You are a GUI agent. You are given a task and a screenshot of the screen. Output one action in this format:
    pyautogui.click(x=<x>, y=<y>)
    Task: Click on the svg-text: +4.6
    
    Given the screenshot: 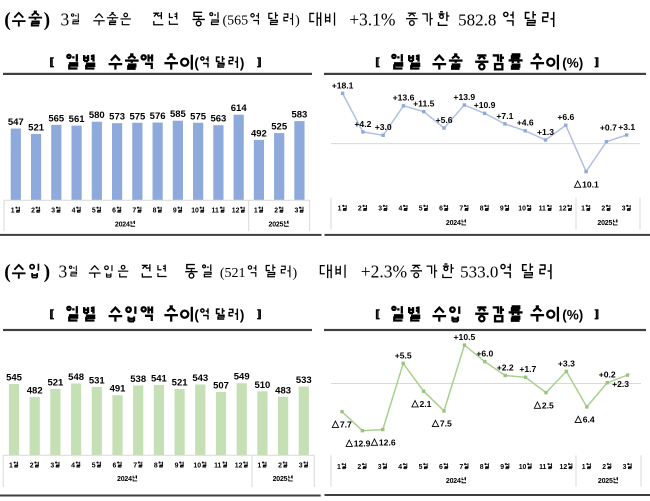 What is the action you would take?
    pyautogui.click(x=525, y=123)
    